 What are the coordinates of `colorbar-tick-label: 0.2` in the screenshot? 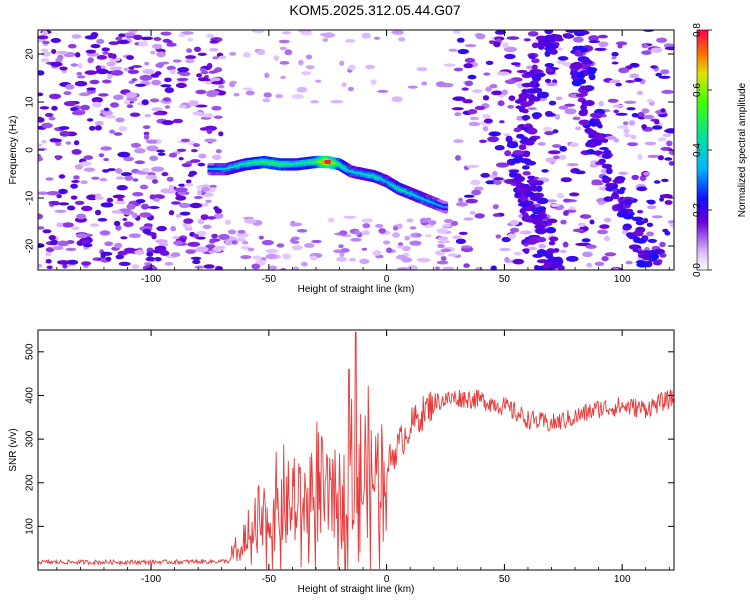 It's located at (697, 210).